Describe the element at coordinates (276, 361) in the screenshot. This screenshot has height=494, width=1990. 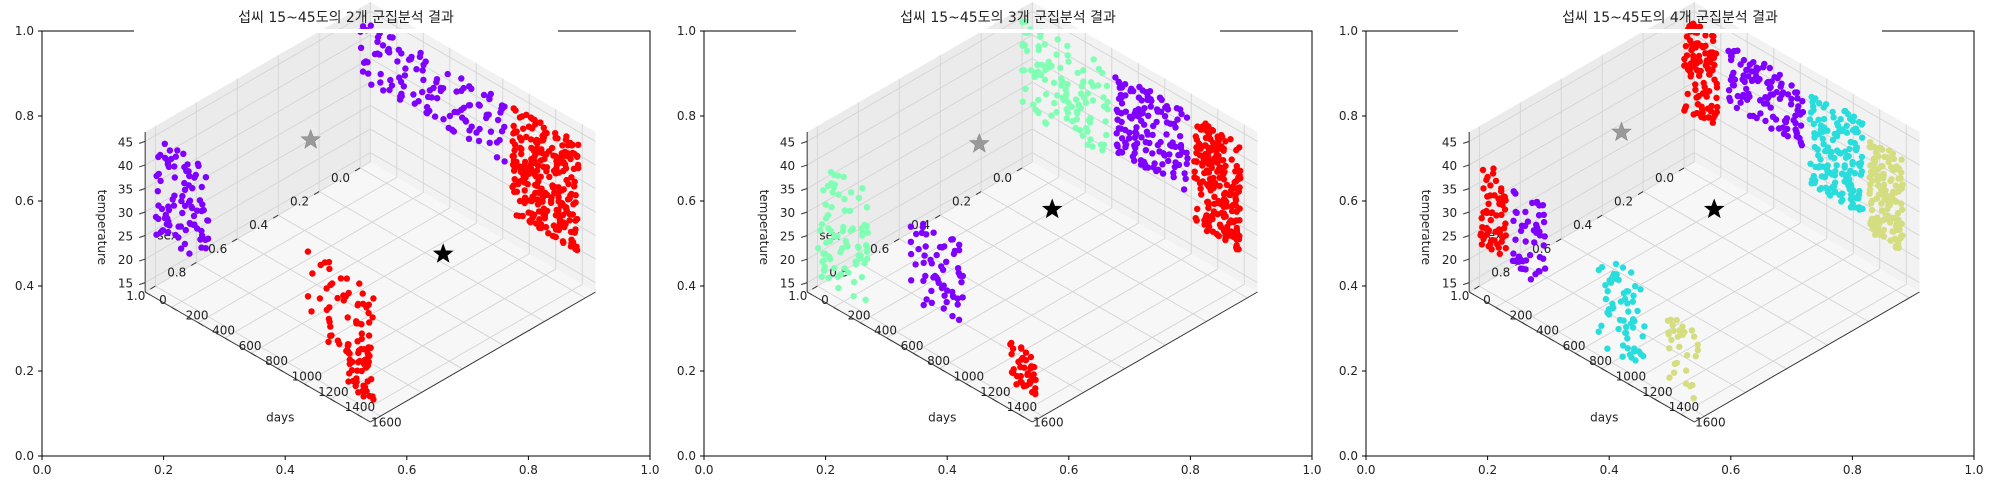
I see `days-tick-label: 800` at that location.